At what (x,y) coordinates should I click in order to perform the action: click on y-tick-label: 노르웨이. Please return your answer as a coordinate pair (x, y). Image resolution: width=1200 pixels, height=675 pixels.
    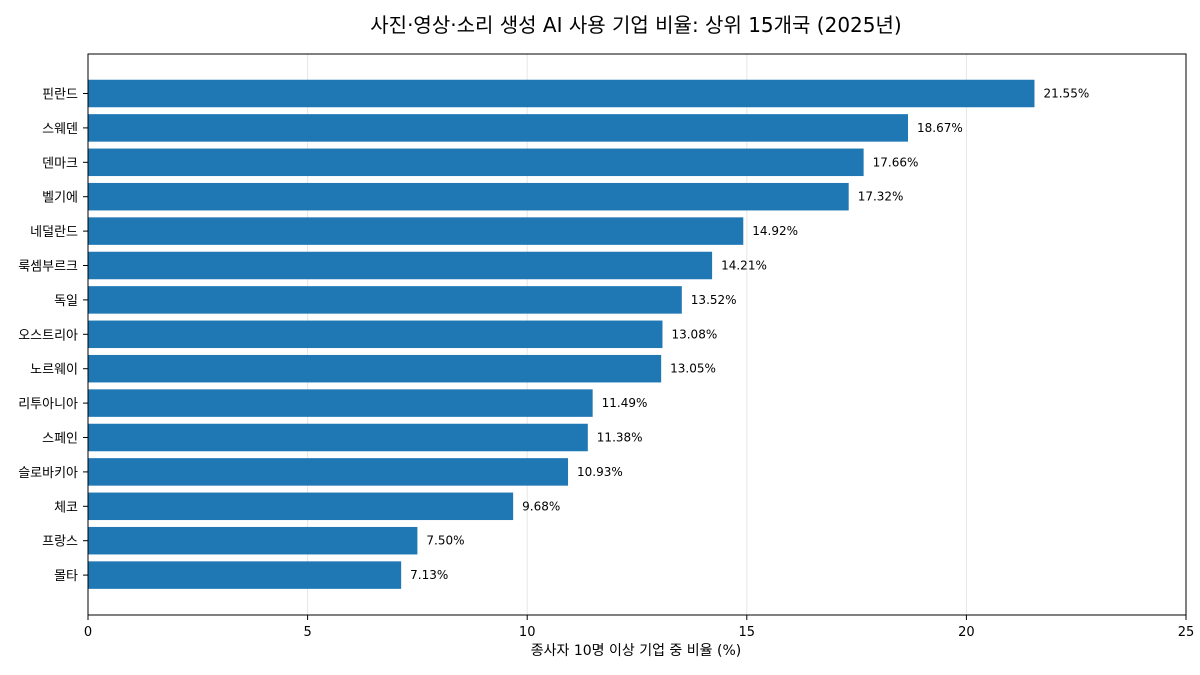
    Looking at the image, I should click on (54, 370).